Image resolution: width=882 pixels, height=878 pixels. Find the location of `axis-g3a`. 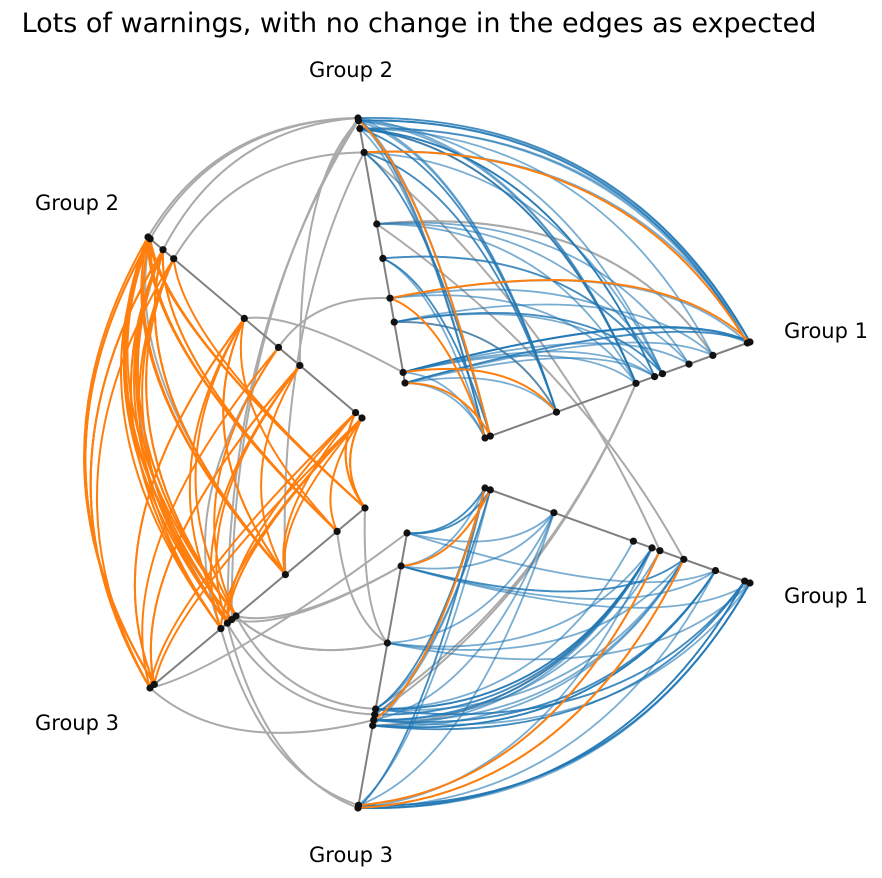

axis-g3a is located at coordinates (382, 670).